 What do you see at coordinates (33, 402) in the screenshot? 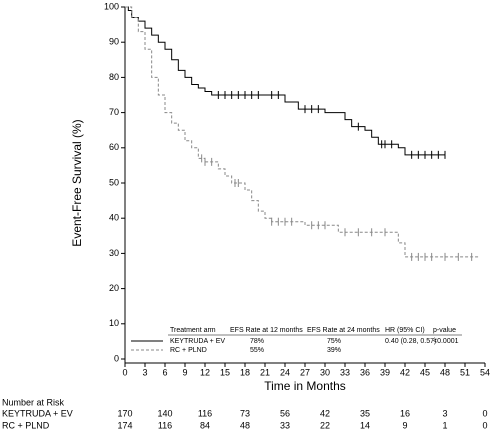
I see `at-risk-title: Number at Risk` at bounding box center [33, 402].